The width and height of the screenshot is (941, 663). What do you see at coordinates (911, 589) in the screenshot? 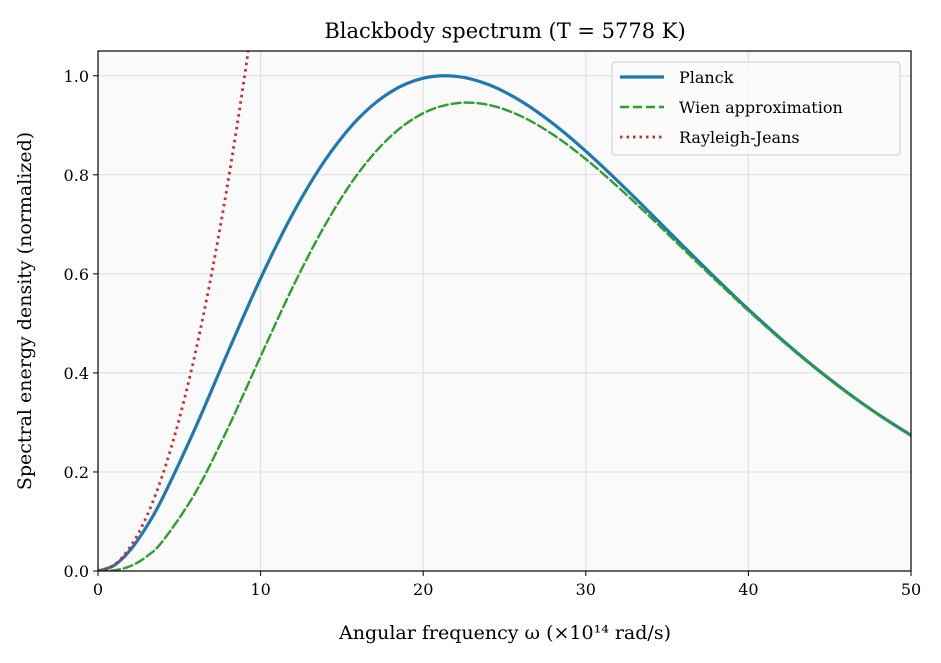
I see `x-tick-label: 50` at bounding box center [911, 589].